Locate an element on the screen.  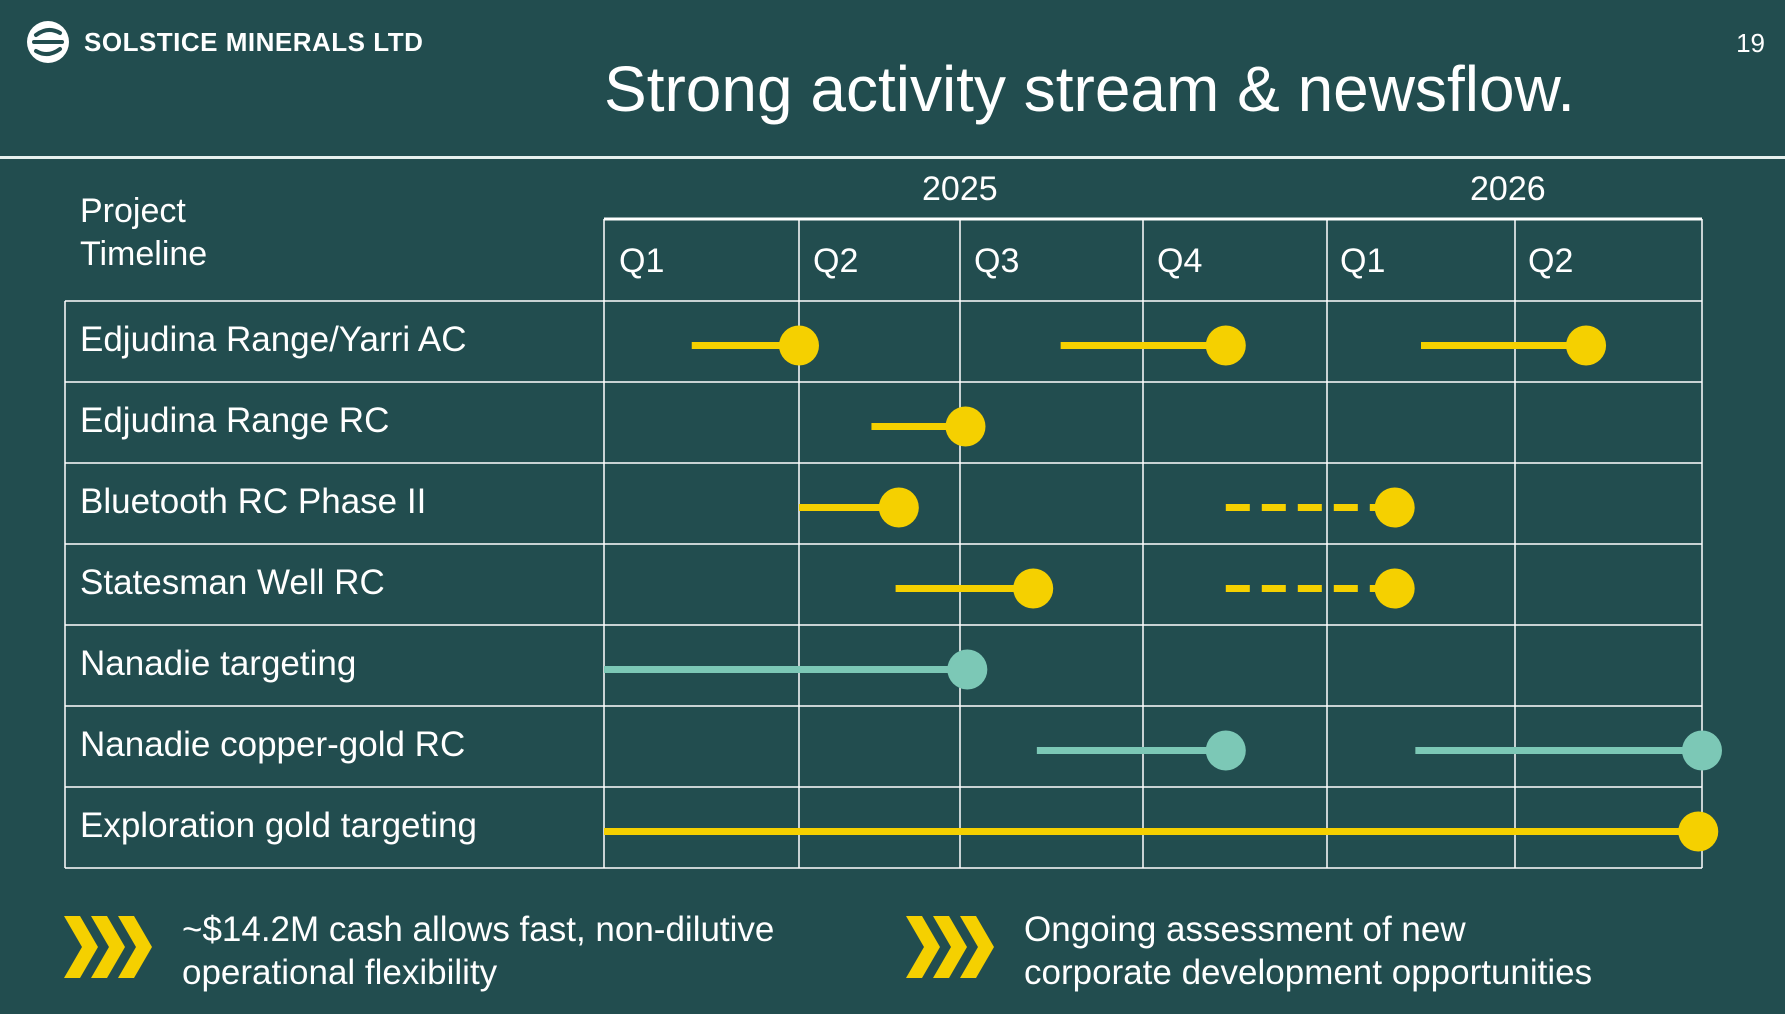
header-divider is located at coordinates (892, 157).